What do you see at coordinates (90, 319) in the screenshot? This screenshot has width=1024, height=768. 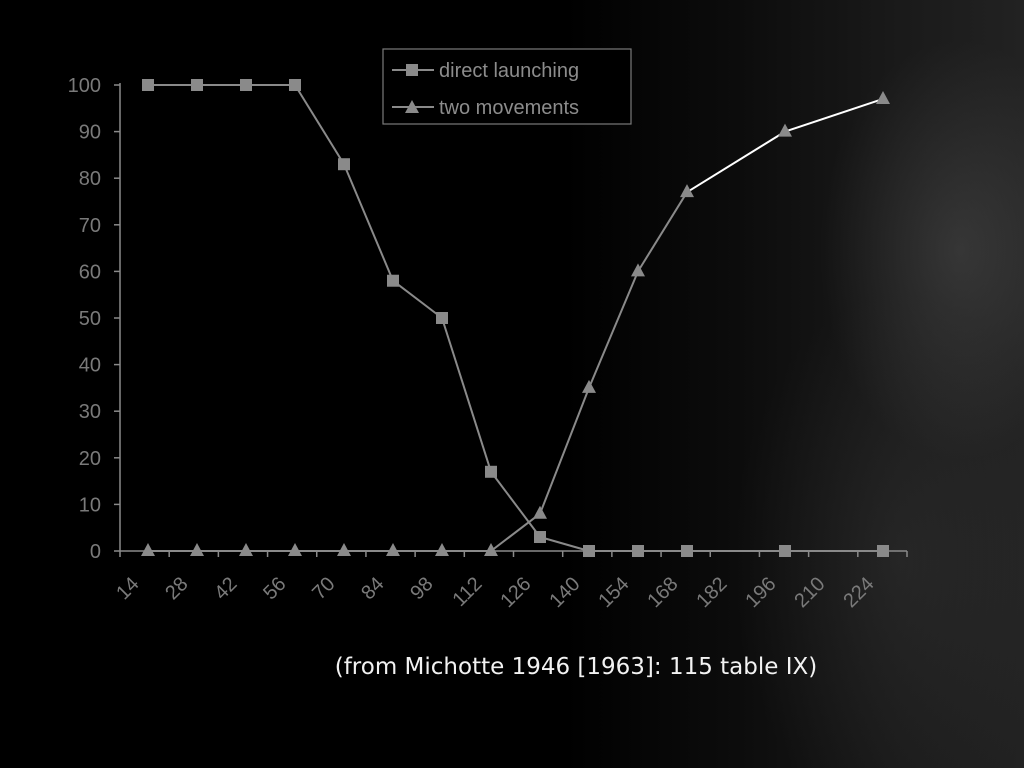 I see `y-tick-label: 50` at bounding box center [90, 319].